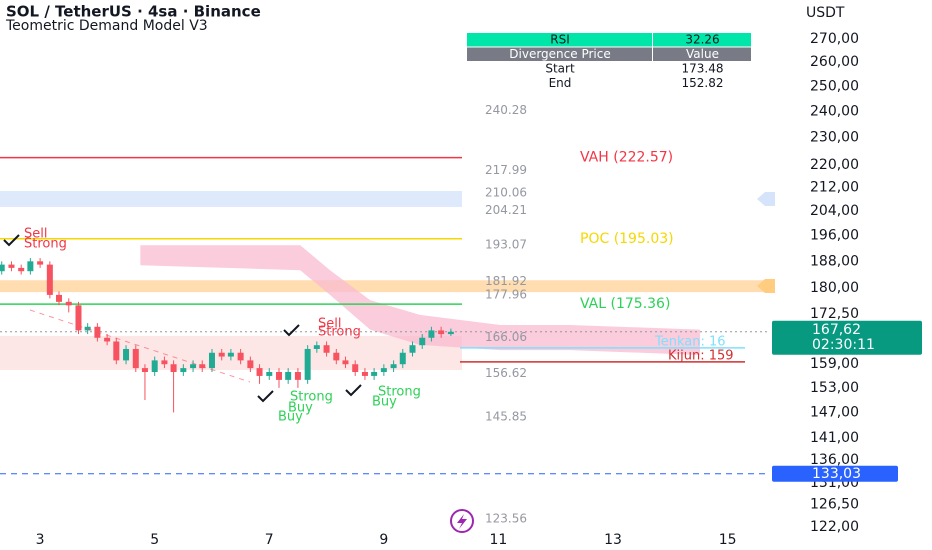 This screenshot has height=550, width=932. Describe the element at coordinates (843, 345) in the screenshot. I see `countdown-label: 02:30:11` at that location.